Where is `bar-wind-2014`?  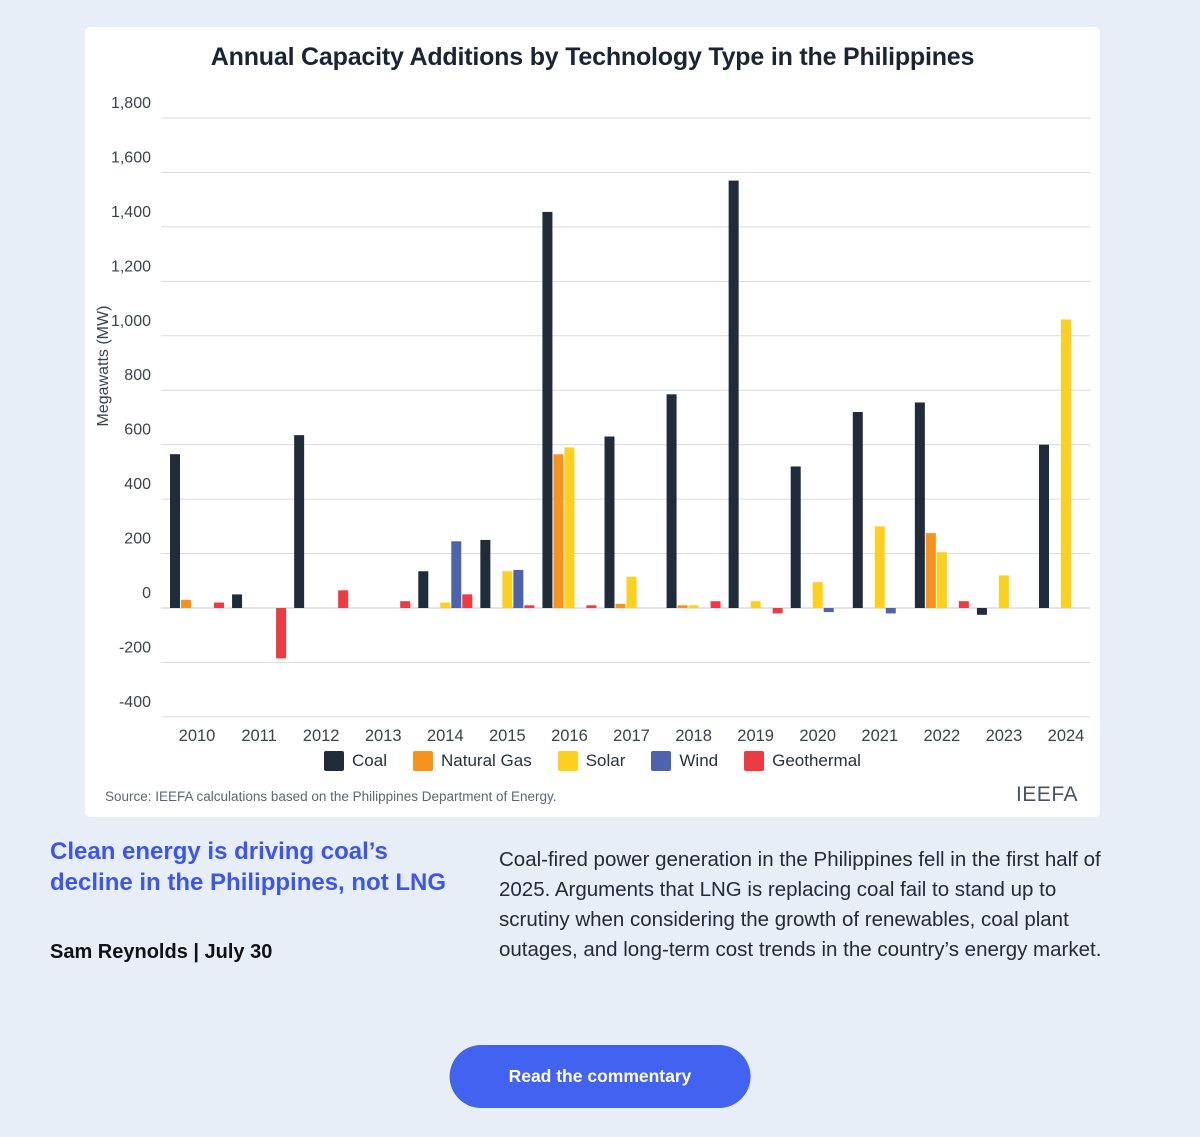
bar-wind-2014 is located at coordinates (456, 574).